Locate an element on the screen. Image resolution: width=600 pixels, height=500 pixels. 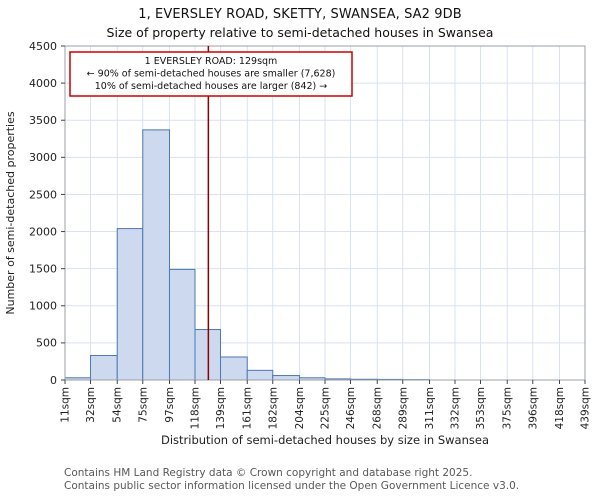
y-tick-label: 3500 is located at coordinates (43, 120).